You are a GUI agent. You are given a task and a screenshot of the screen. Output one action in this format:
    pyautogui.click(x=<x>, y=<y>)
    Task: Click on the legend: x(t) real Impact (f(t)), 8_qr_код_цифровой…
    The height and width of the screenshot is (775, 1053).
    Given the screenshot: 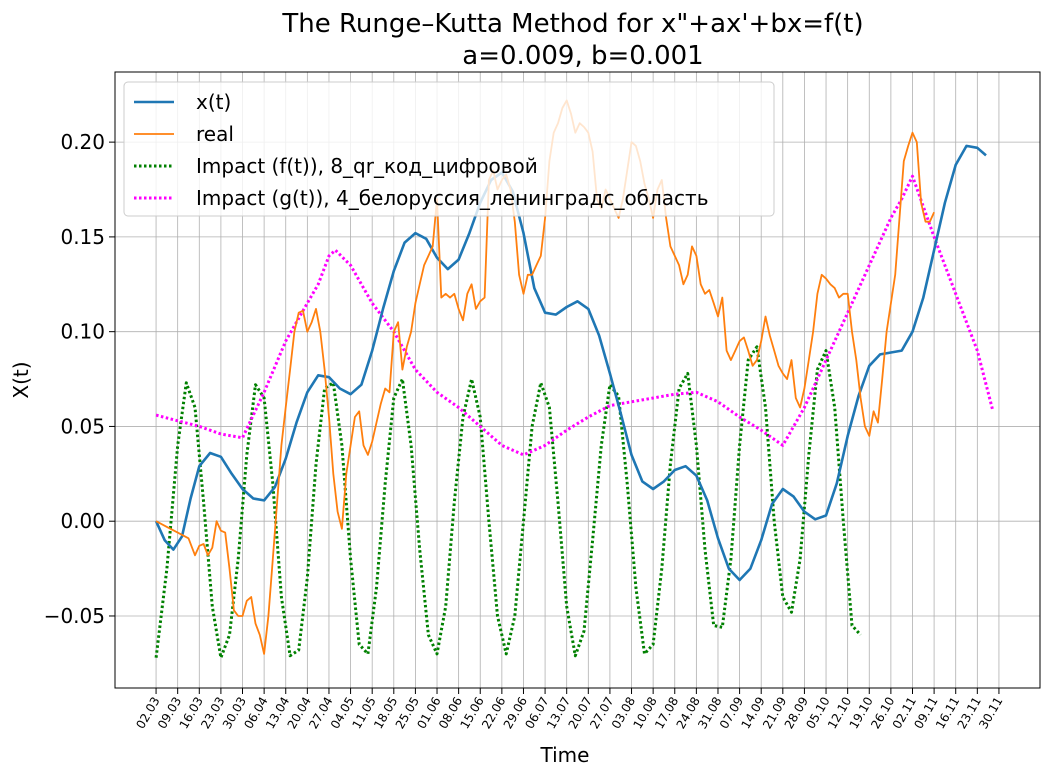 What is the action you would take?
    pyautogui.click(x=449, y=149)
    